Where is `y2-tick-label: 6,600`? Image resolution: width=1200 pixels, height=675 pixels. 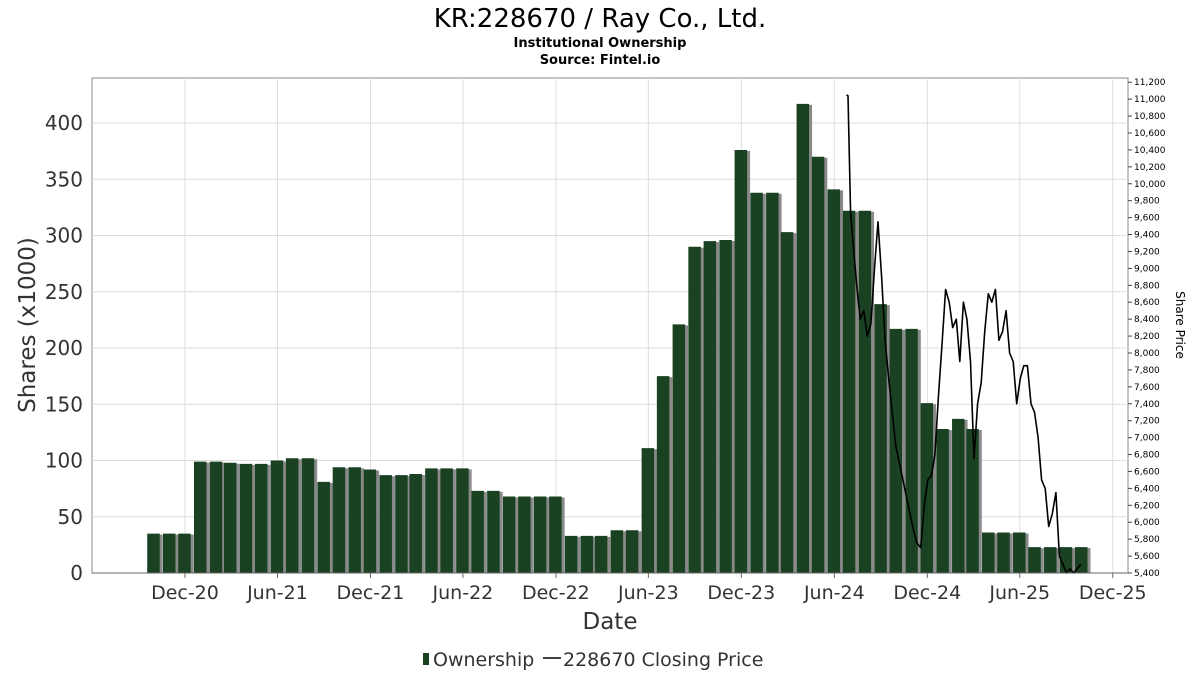
y2-tick-label: 6,600 is located at coordinates (1147, 472).